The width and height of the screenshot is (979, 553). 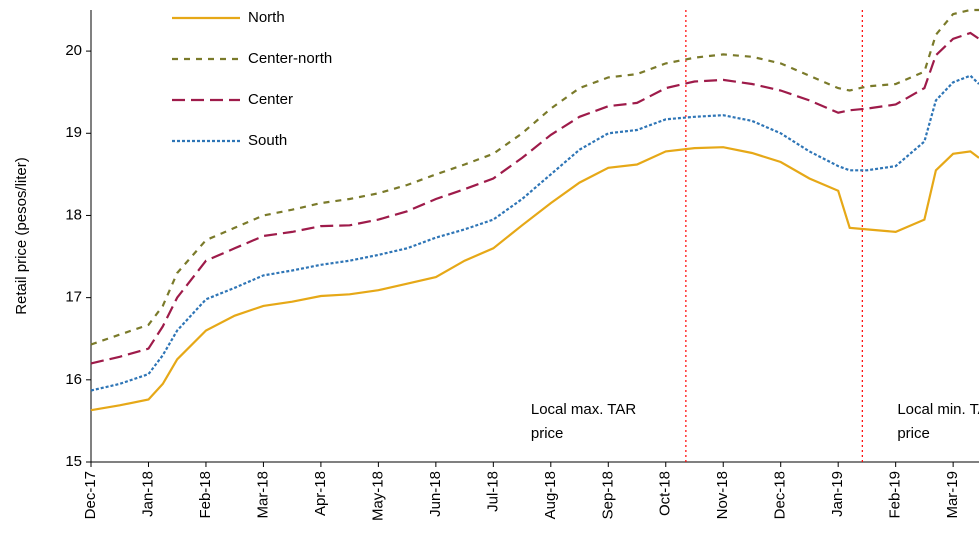 I want to click on x-tick-label: Jun-18, so click(x=435, y=494).